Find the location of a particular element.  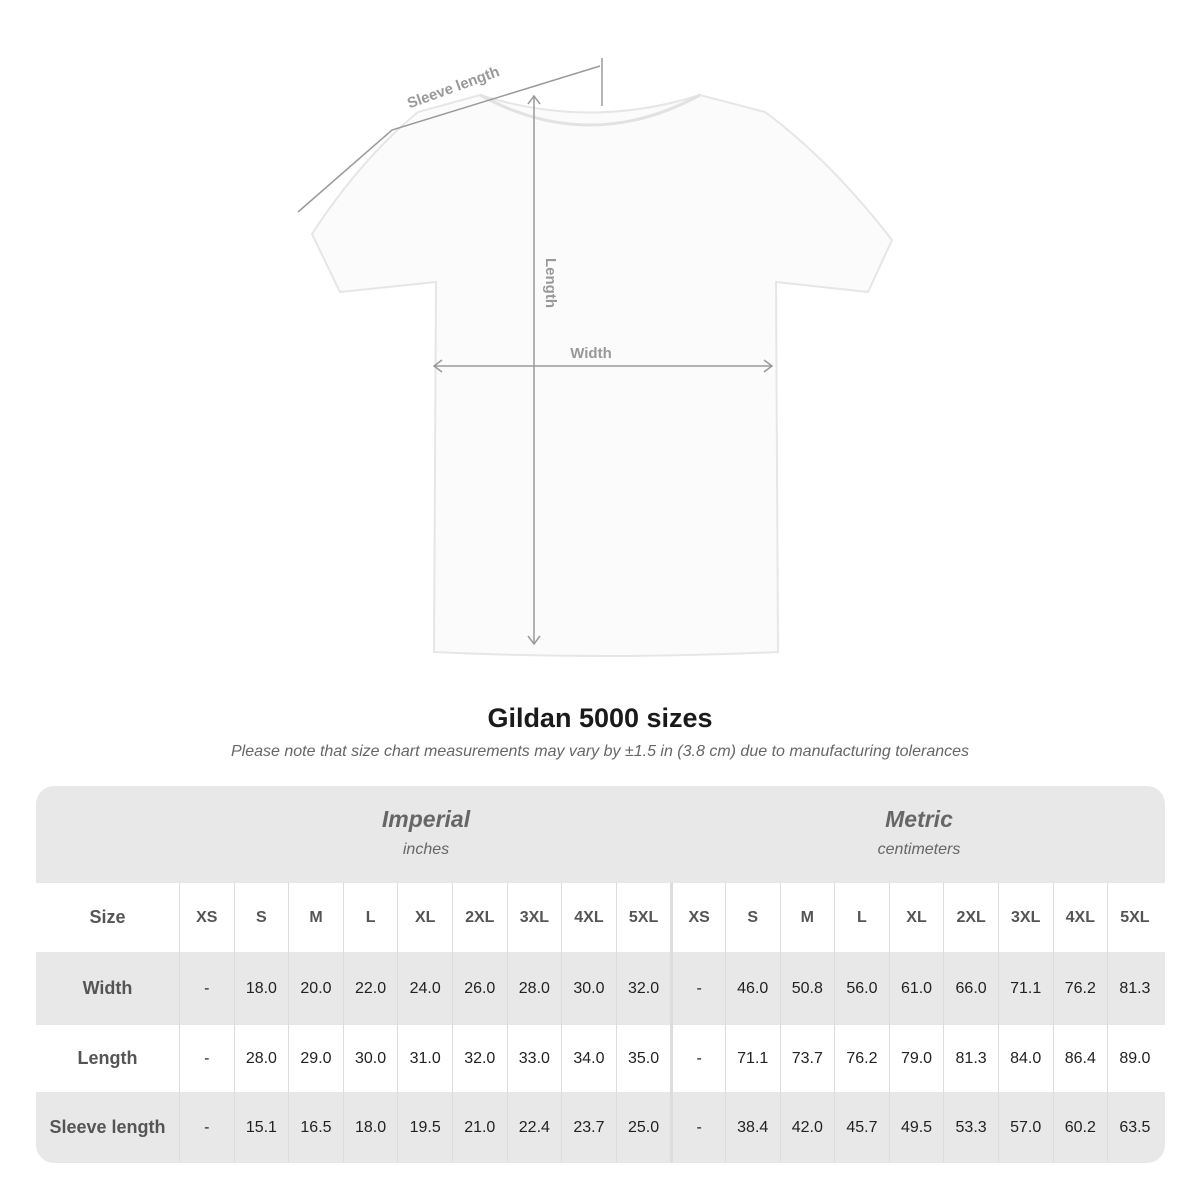

metric-value-cell: 73.7 is located at coordinates (807, 1058).